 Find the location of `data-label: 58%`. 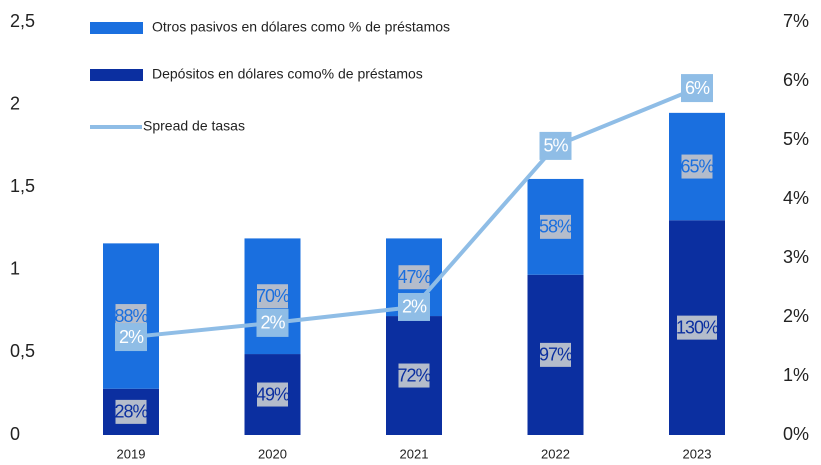

data-label: 58% is located at coordinates (556, 227).